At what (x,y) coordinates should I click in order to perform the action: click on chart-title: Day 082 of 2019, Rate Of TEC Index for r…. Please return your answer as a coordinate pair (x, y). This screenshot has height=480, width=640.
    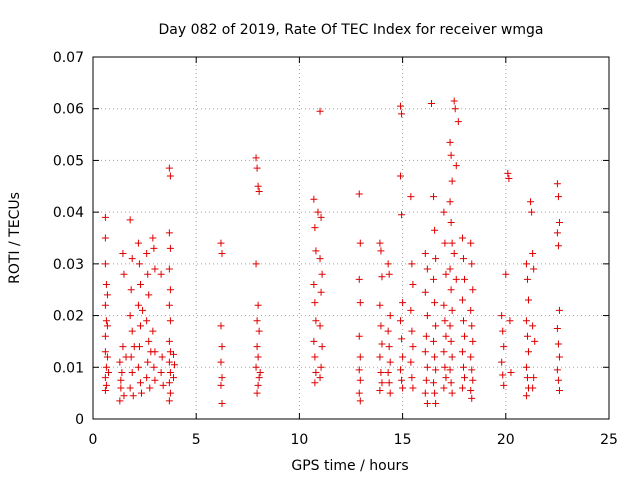
    Looking at the image, I should click on (351, 30).